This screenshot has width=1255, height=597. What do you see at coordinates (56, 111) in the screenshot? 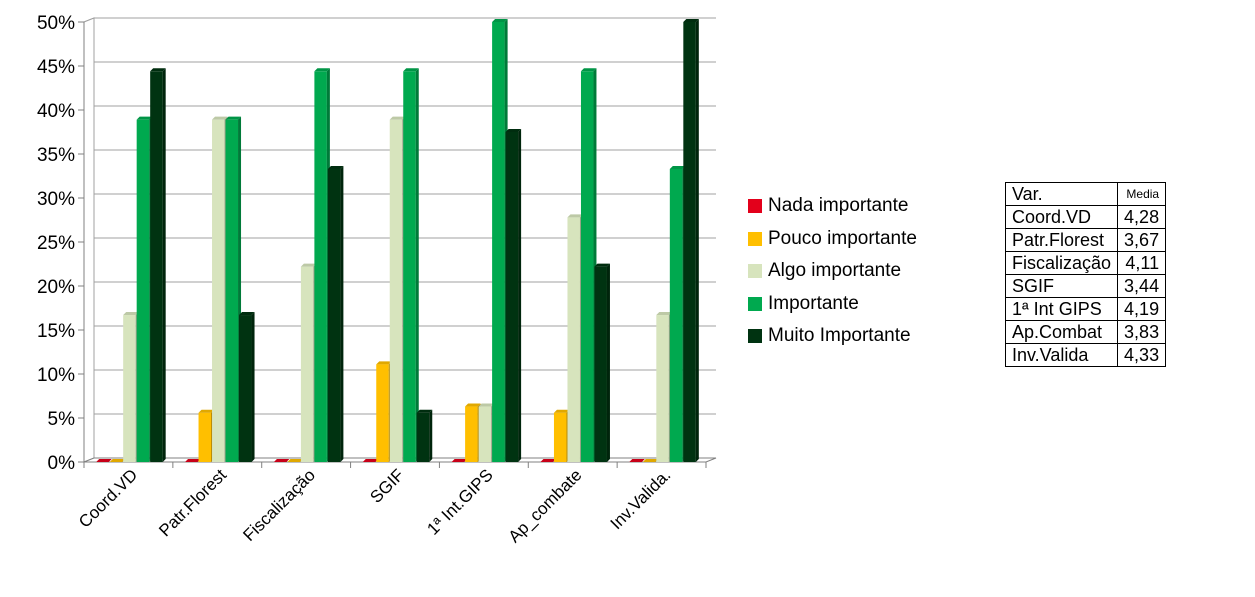
I see `y-tick-label: 40%` at bounding box center [56, 111].